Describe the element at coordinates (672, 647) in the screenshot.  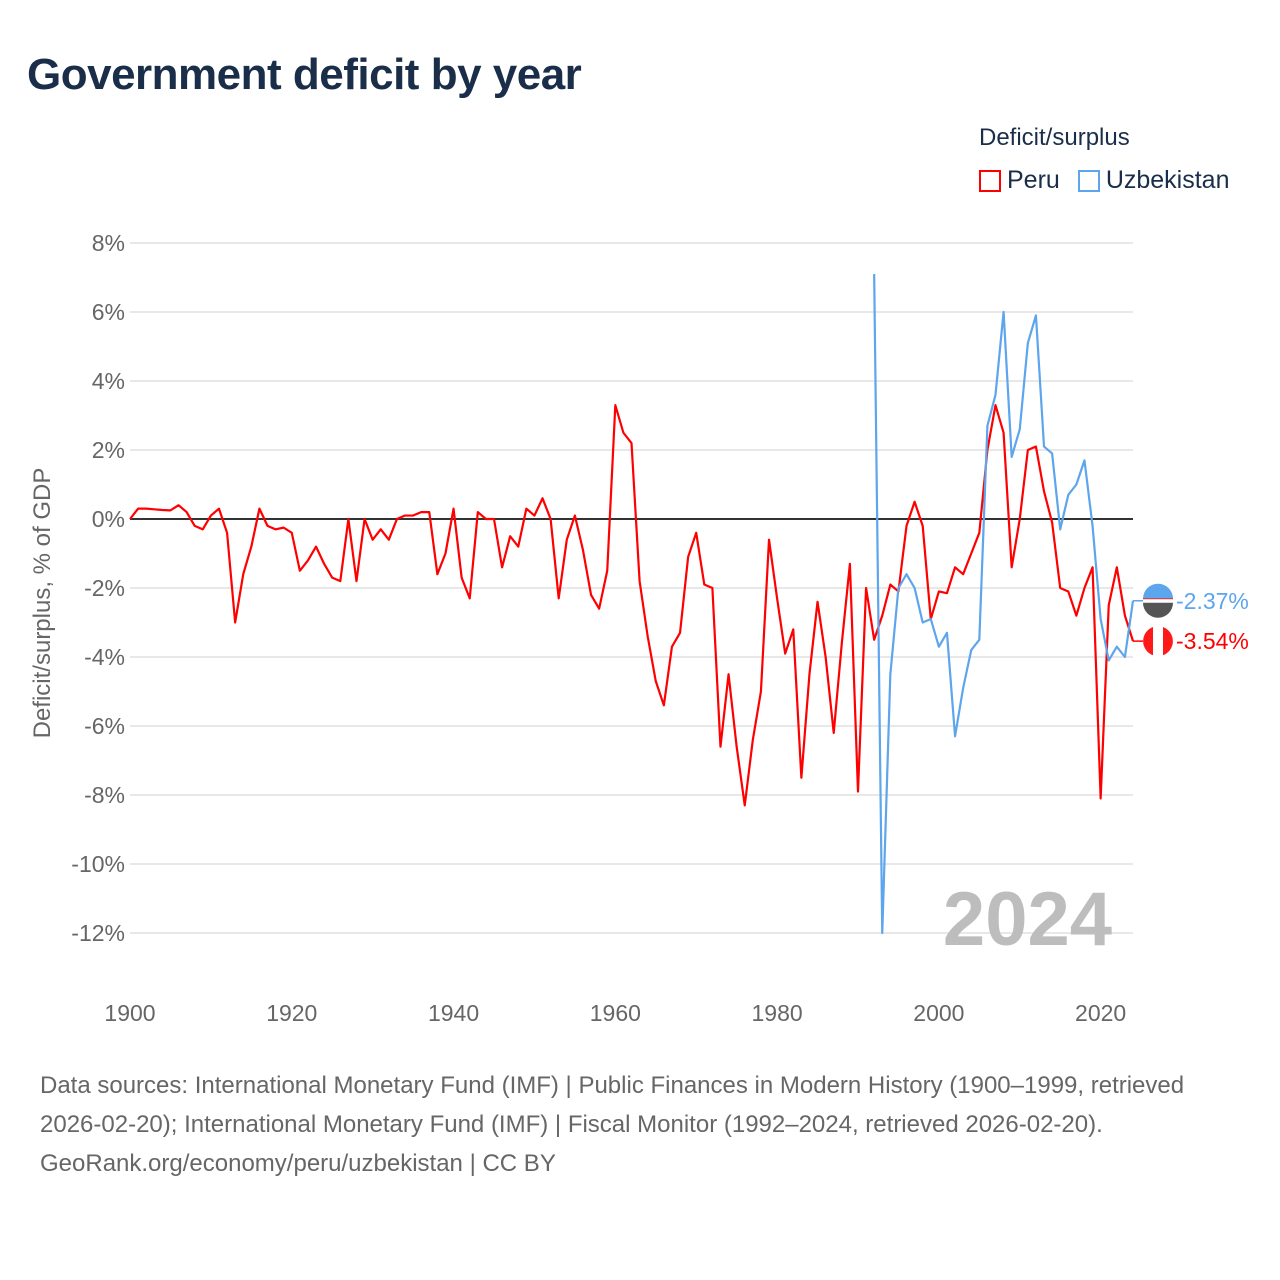
I see `data-point-peru-1967` at that location.